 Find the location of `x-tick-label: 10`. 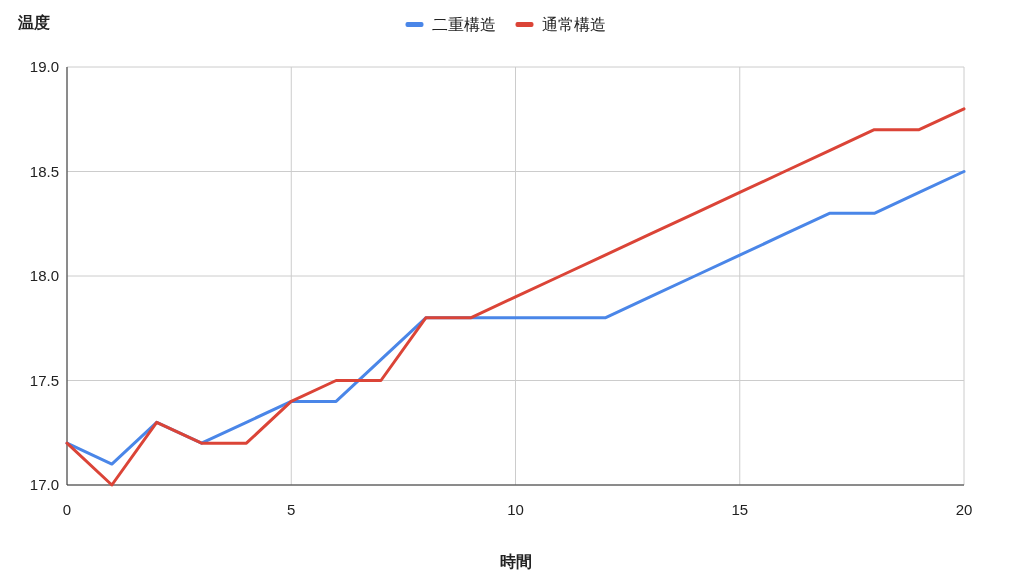

x-tick-label: 10 is located at coordinates (515, 509).